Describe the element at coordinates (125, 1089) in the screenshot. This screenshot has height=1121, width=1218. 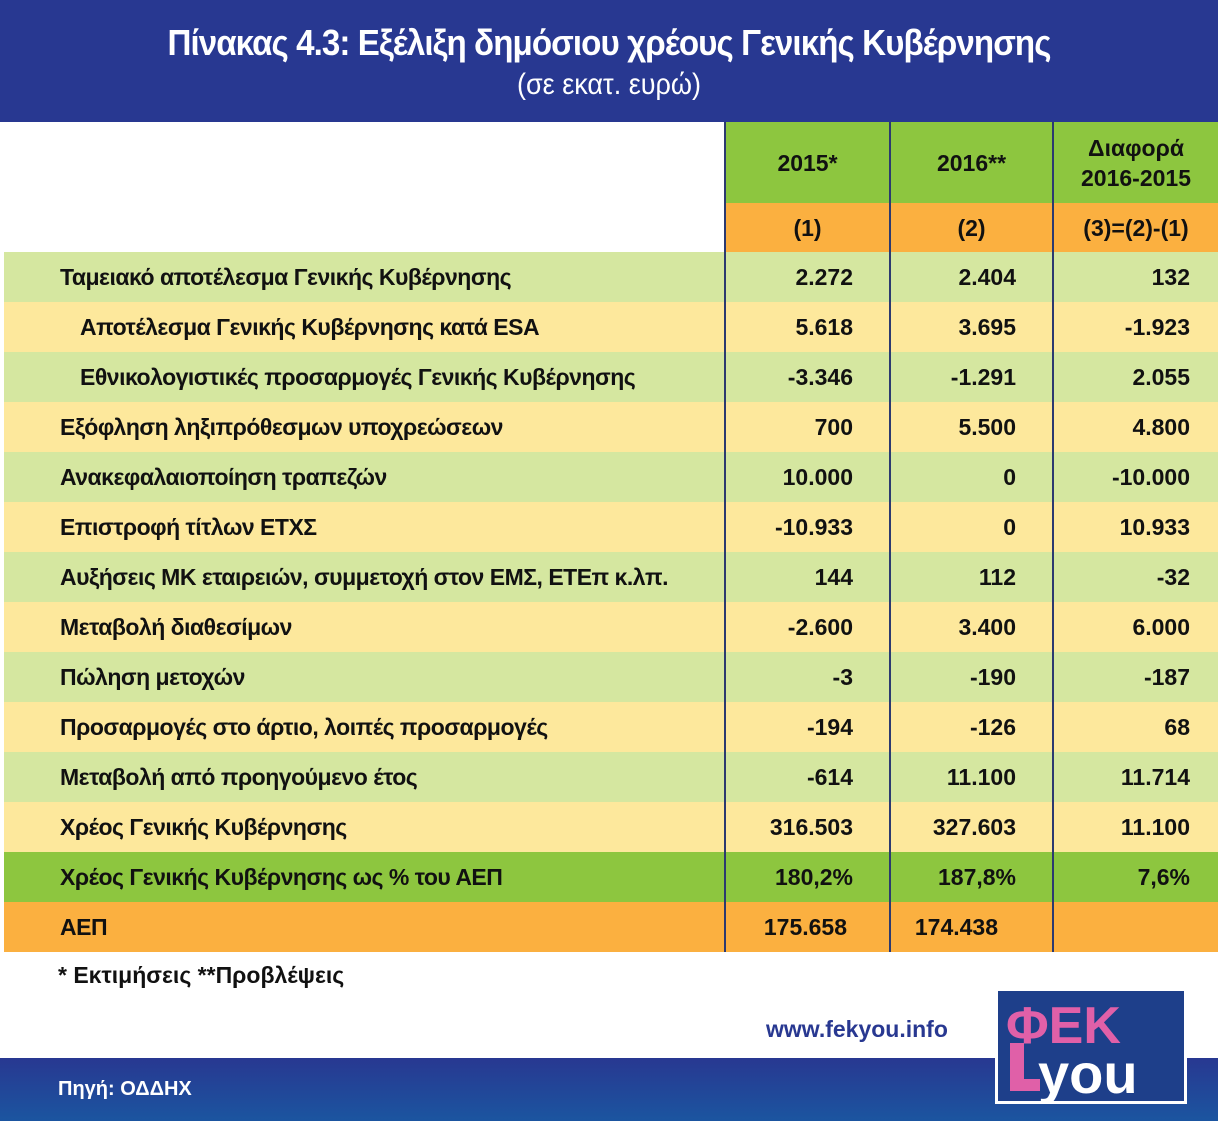
I see `source-text: Πηγή: ΟΔΔΗΧ` at that location.